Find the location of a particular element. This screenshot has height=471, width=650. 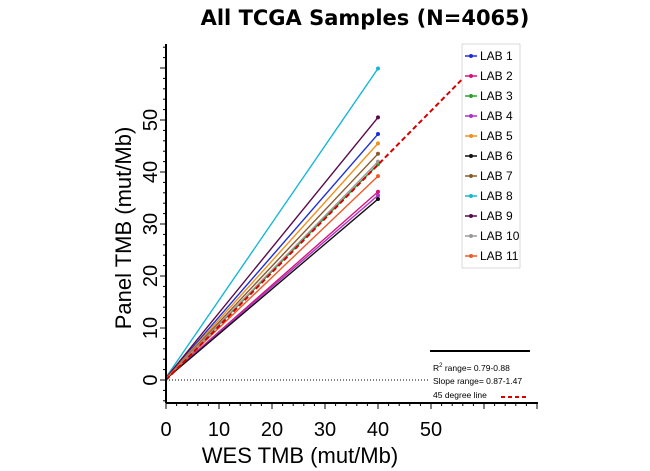

legend-item-lab-9: LAB 9 is located at coordinates (489, 216).